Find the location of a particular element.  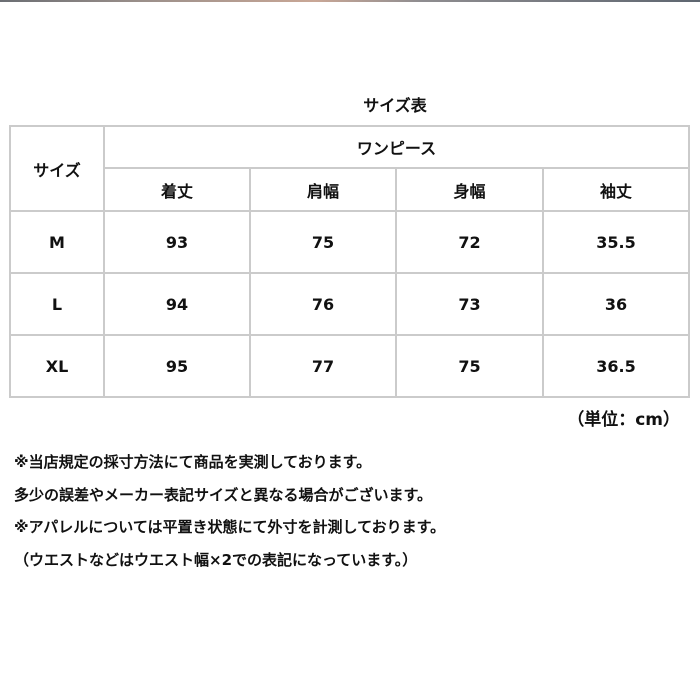

size-cell: M is located at coordinates (57, 242).